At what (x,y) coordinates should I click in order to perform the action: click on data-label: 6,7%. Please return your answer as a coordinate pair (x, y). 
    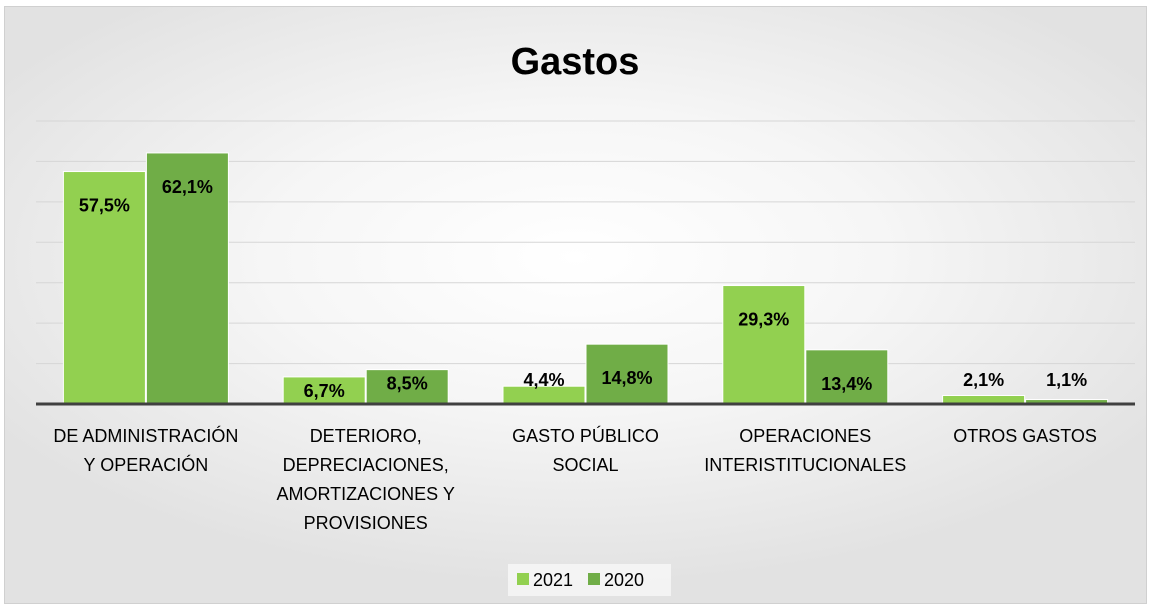
    Looking at the image, I should click on (324, 391).